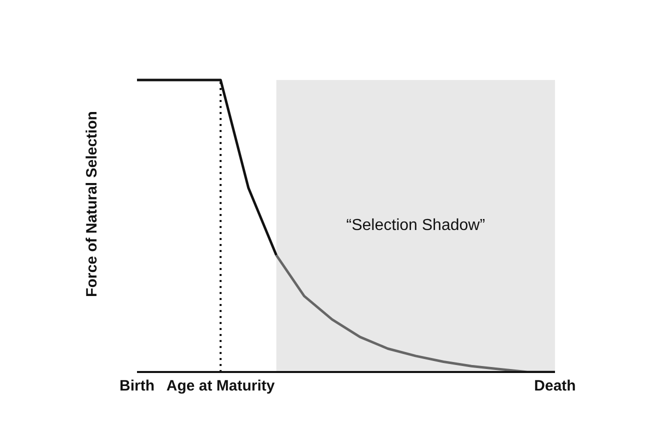 Image resolution: width=649 pixels, height=440 pixels. I want to click on x-tick-label: Birth, so click(137, 386).